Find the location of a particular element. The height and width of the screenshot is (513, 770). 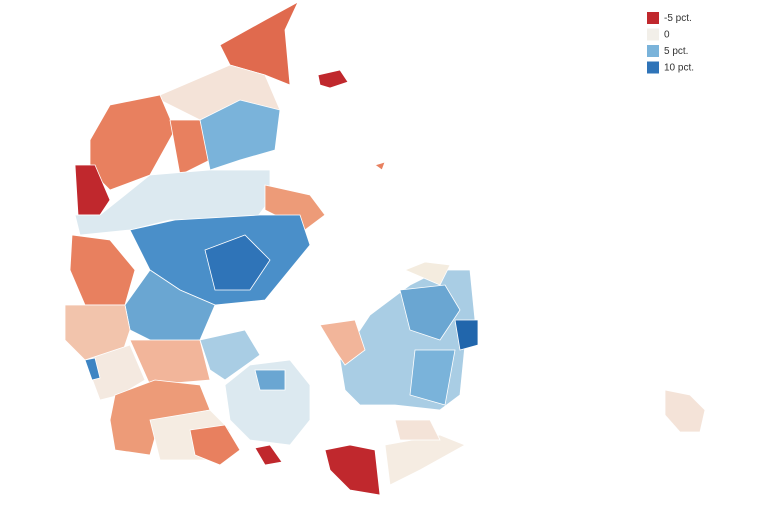

legend-label: 0 is located at coordinates (667, 35).